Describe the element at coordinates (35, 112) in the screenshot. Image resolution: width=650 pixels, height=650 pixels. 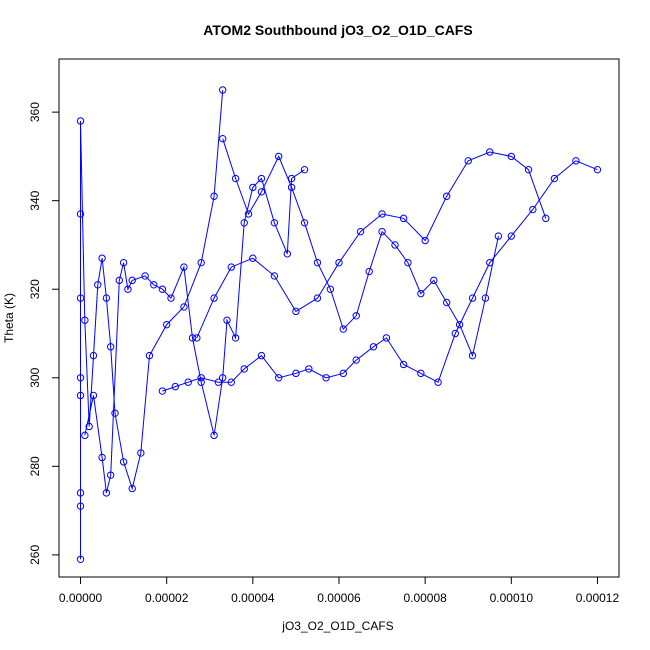
I see `y-tick-label: 360` at that location.